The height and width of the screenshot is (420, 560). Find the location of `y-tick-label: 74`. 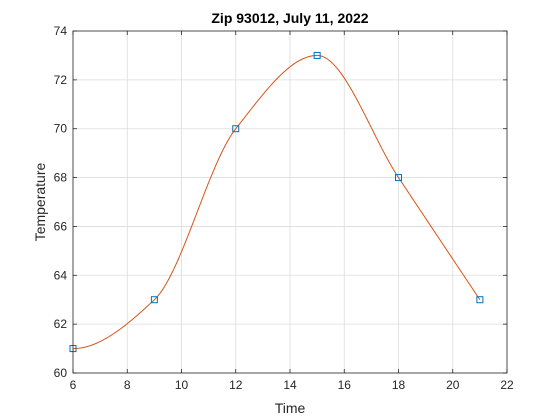

y-tick-label: 74 is located at coordinates (61, 31).